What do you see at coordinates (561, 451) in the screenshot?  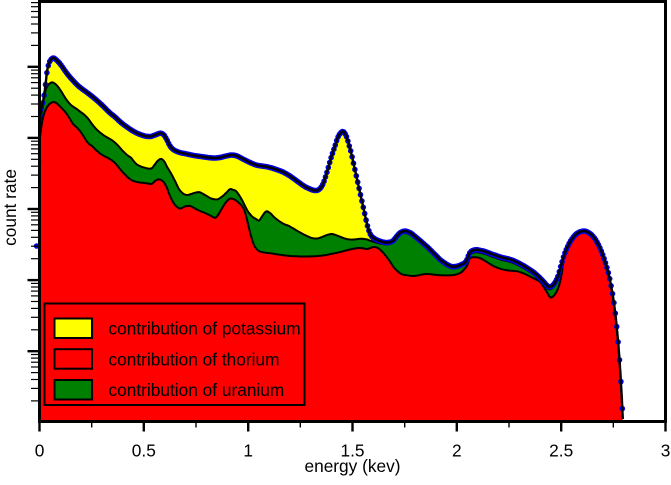 I see `svg-text: 2.5` at bounding box center [561, 451].